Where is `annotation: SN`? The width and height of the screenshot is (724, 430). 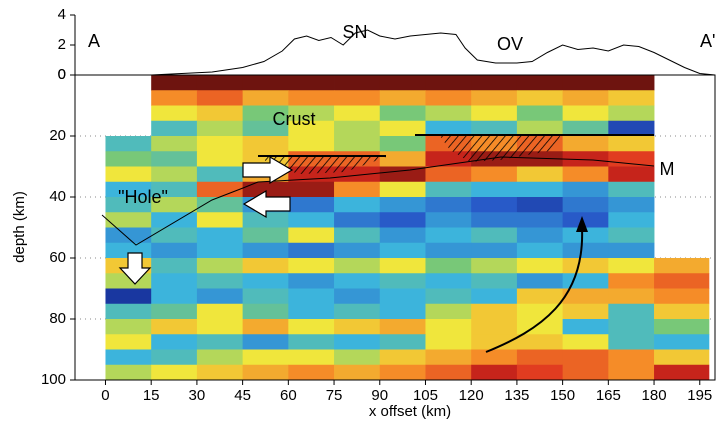
annotation: SN is located at coordinates (354, 32).